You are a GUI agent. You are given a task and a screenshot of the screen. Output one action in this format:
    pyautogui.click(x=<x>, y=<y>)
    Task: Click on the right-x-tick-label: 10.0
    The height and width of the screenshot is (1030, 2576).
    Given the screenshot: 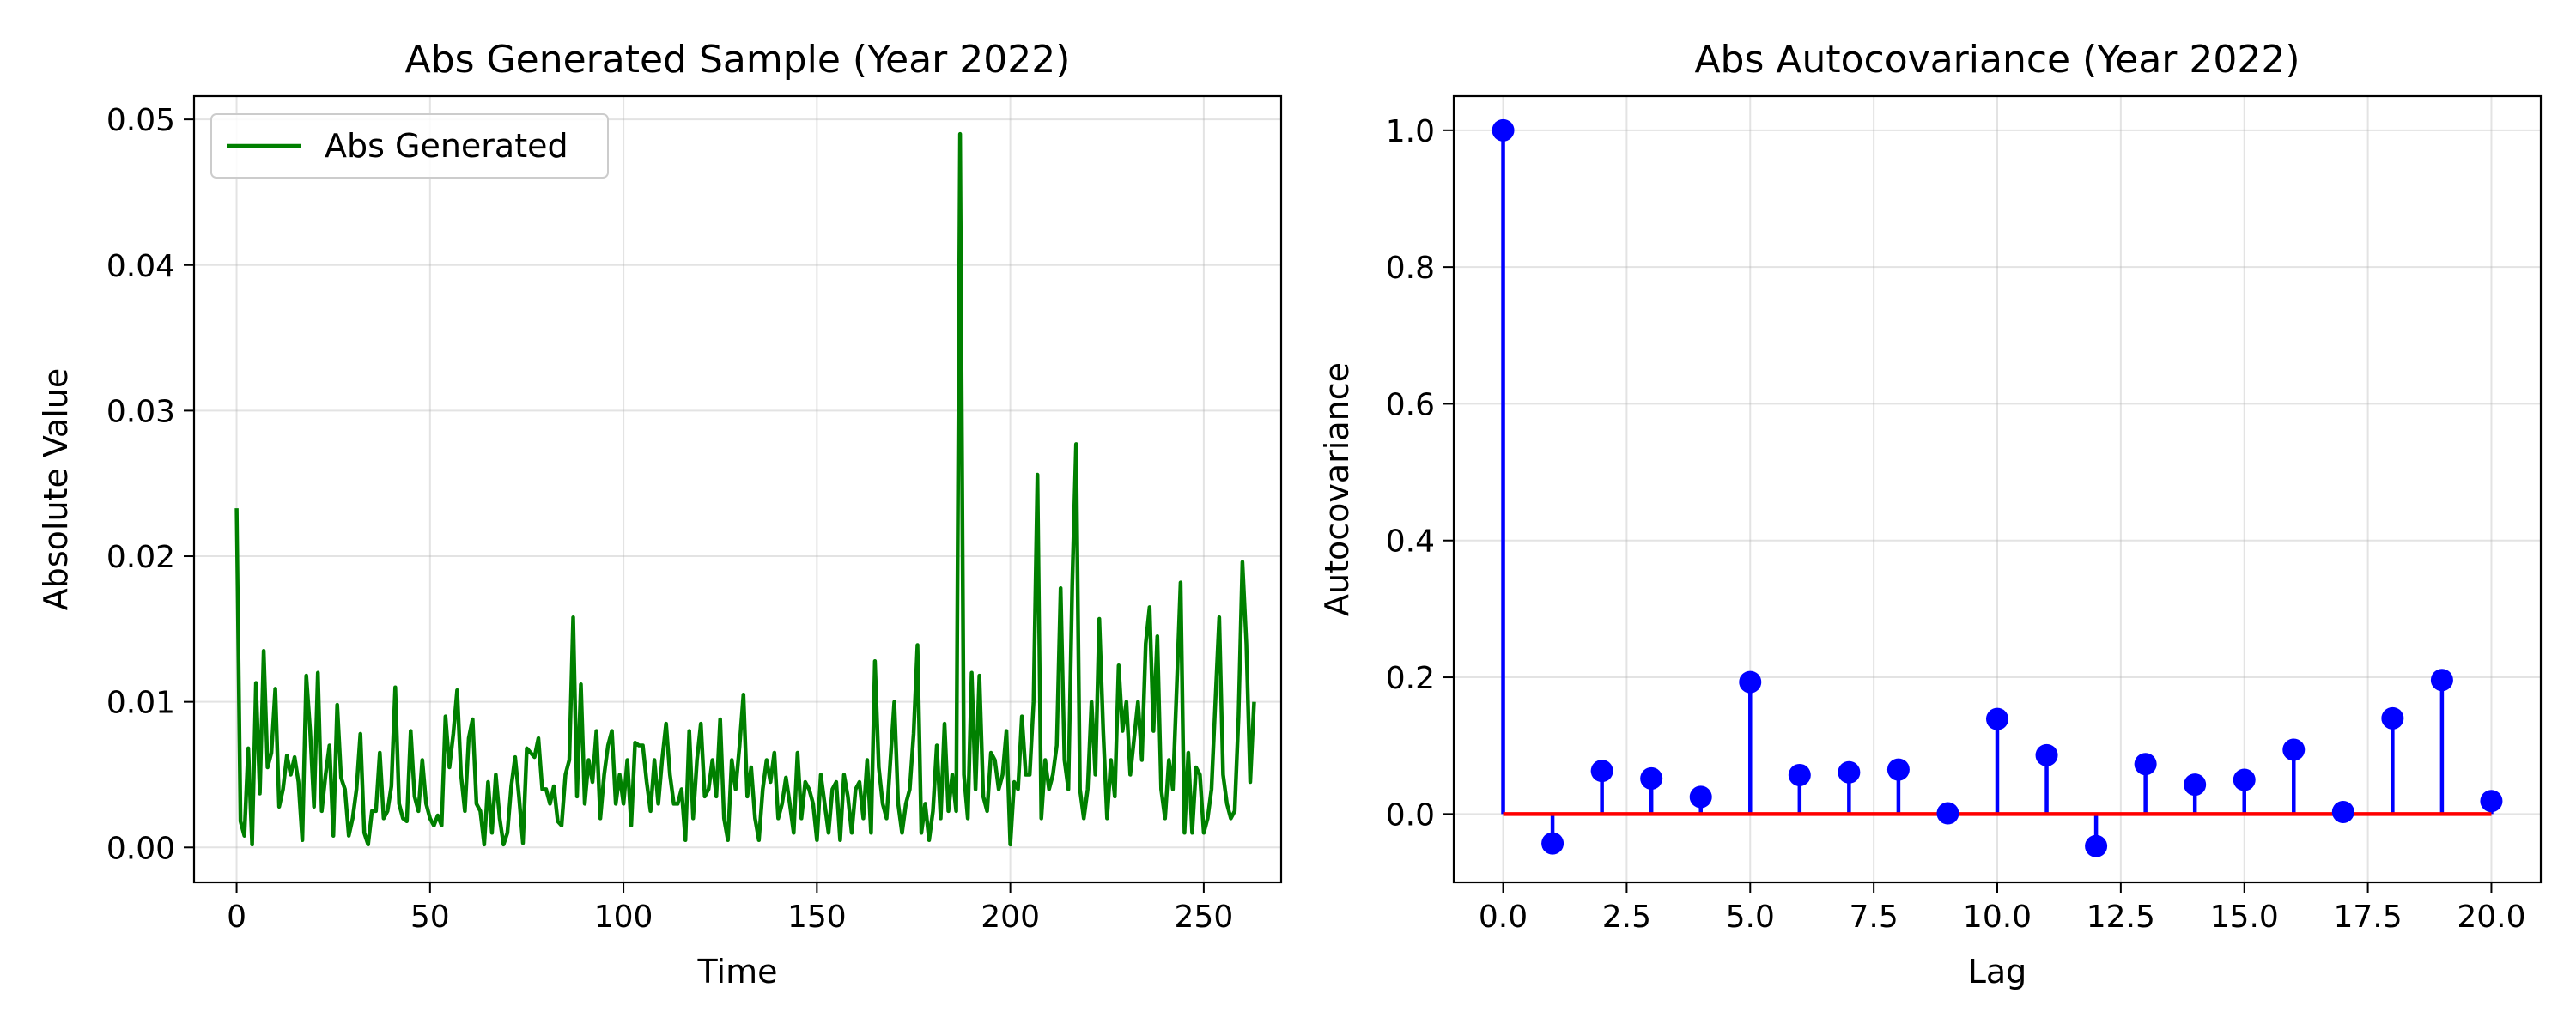 What is the action you would take?
    pyautogui.click(x=1997, y=917)
    